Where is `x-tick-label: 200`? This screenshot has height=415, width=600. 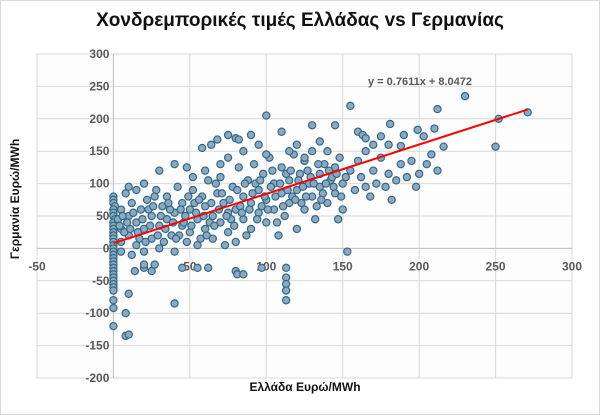 x-tick-label: 200 is located at coordinates (419, 266).